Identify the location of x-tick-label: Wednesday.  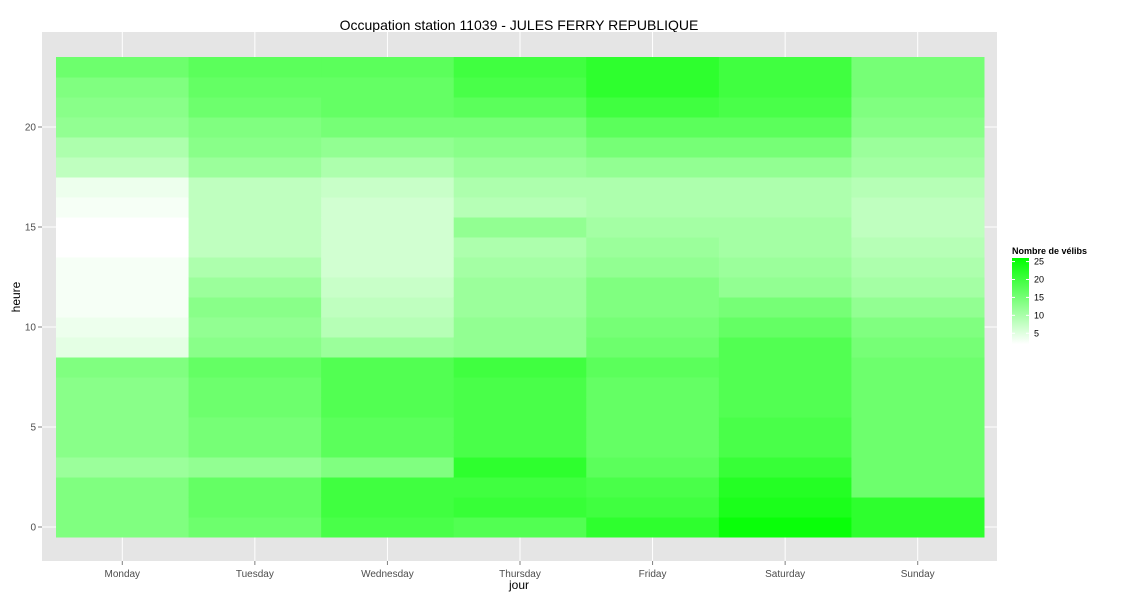
(387, 574).